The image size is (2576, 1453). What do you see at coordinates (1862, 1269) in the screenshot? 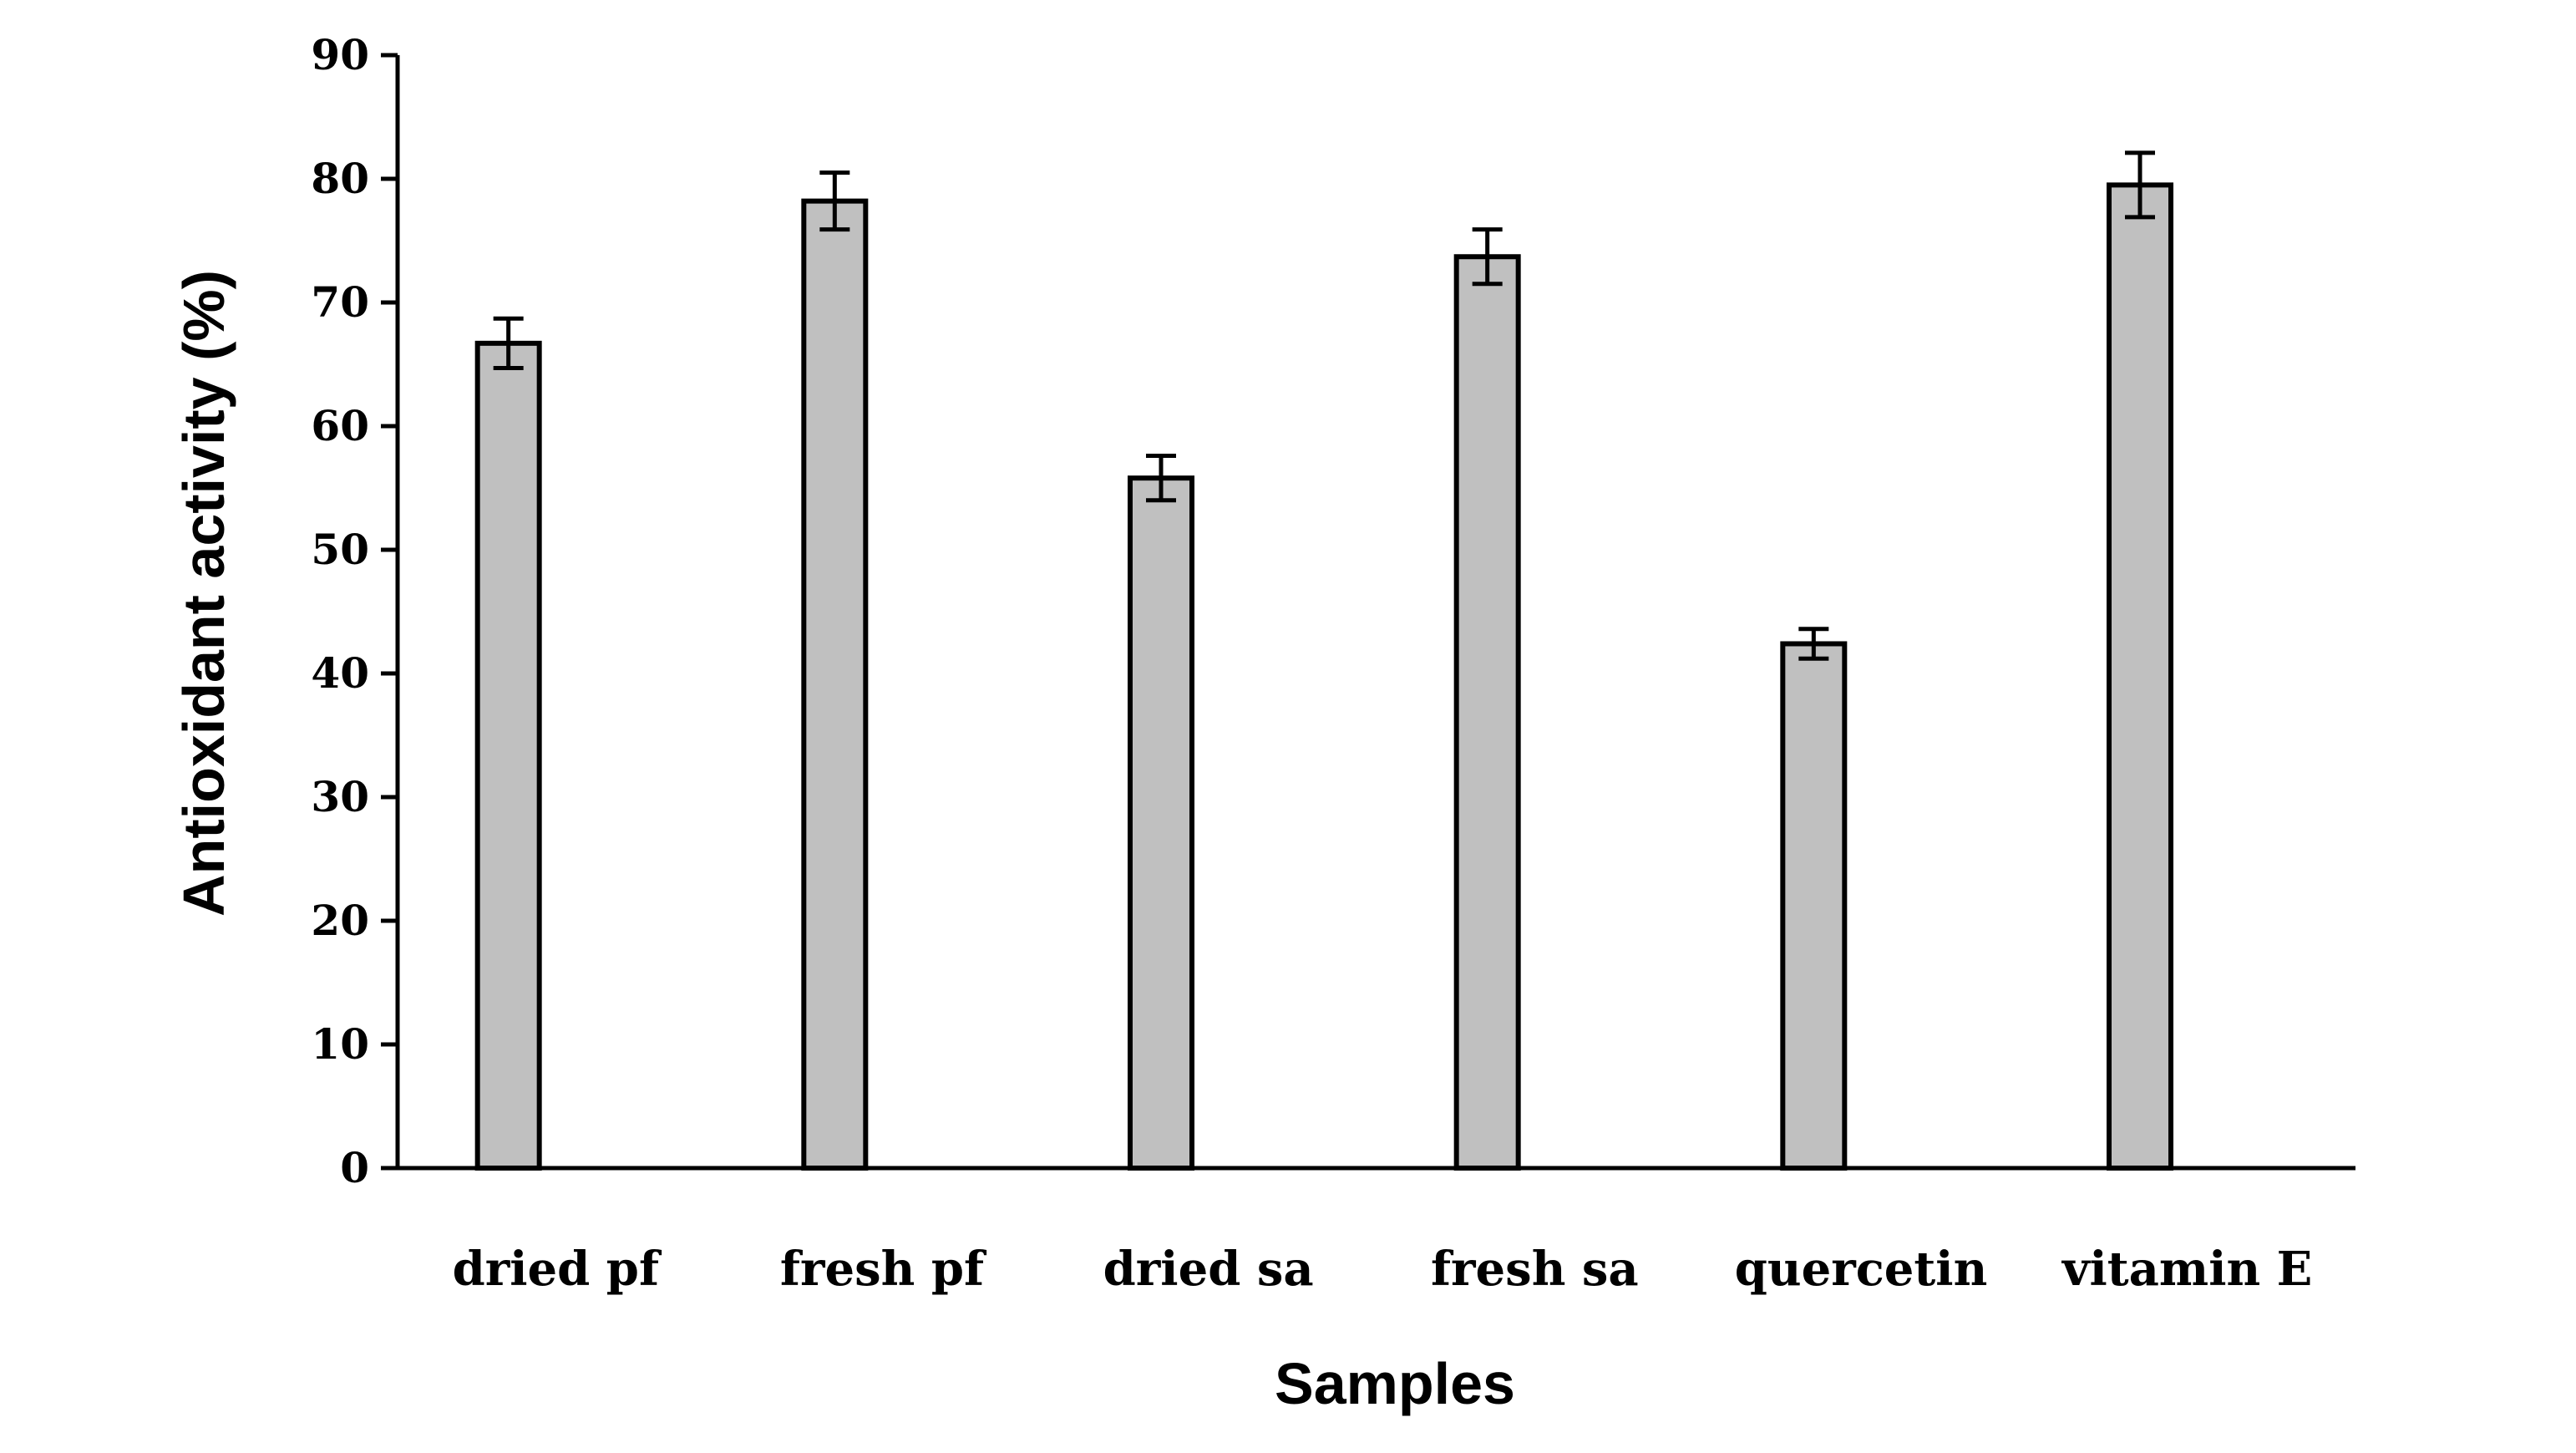
I see `x-category-label: quercetin` at bounding box center [1862, 1269].